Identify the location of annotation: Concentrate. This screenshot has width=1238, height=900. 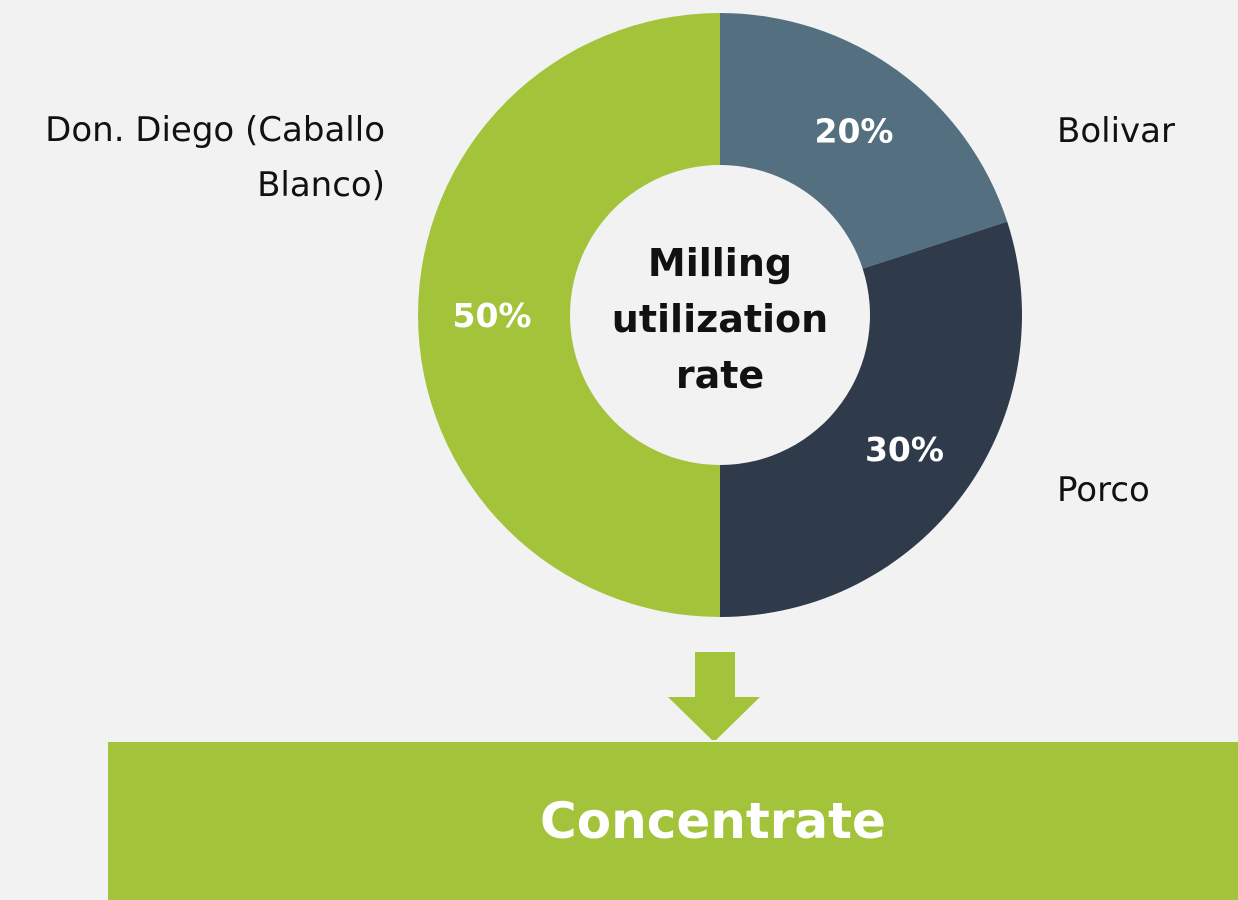
(713, 821).